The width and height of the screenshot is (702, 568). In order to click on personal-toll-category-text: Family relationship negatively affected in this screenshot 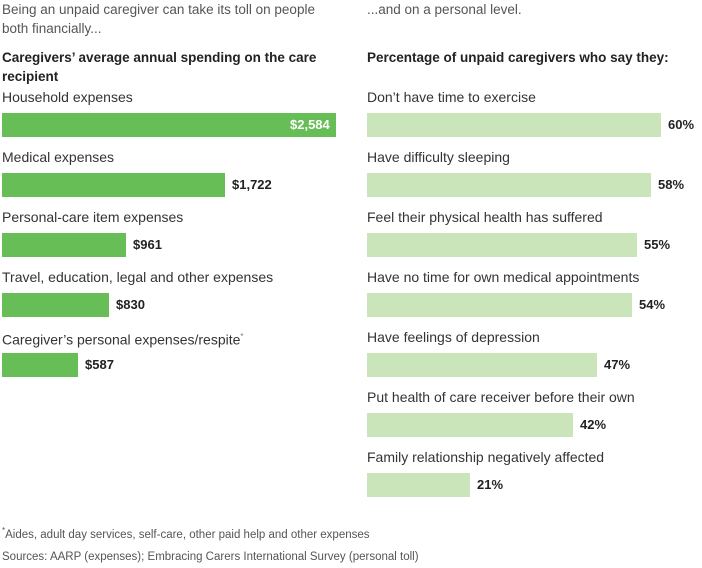, I will do `click(486, 457)`.